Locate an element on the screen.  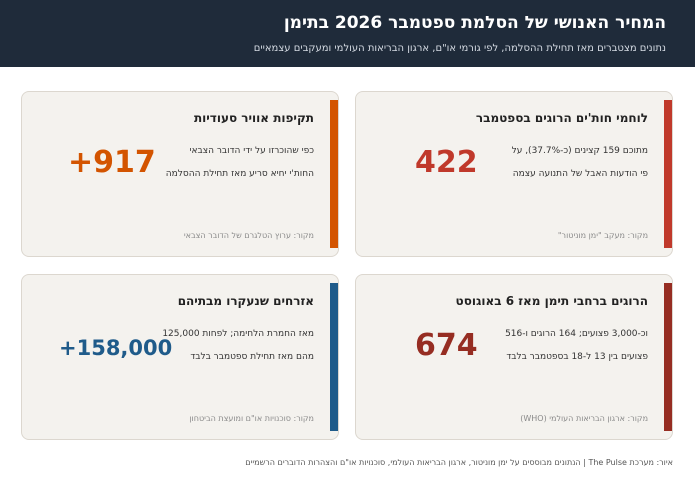
card-title: תקיפות אוויר סעודיות is located at coordinates (253, 118).